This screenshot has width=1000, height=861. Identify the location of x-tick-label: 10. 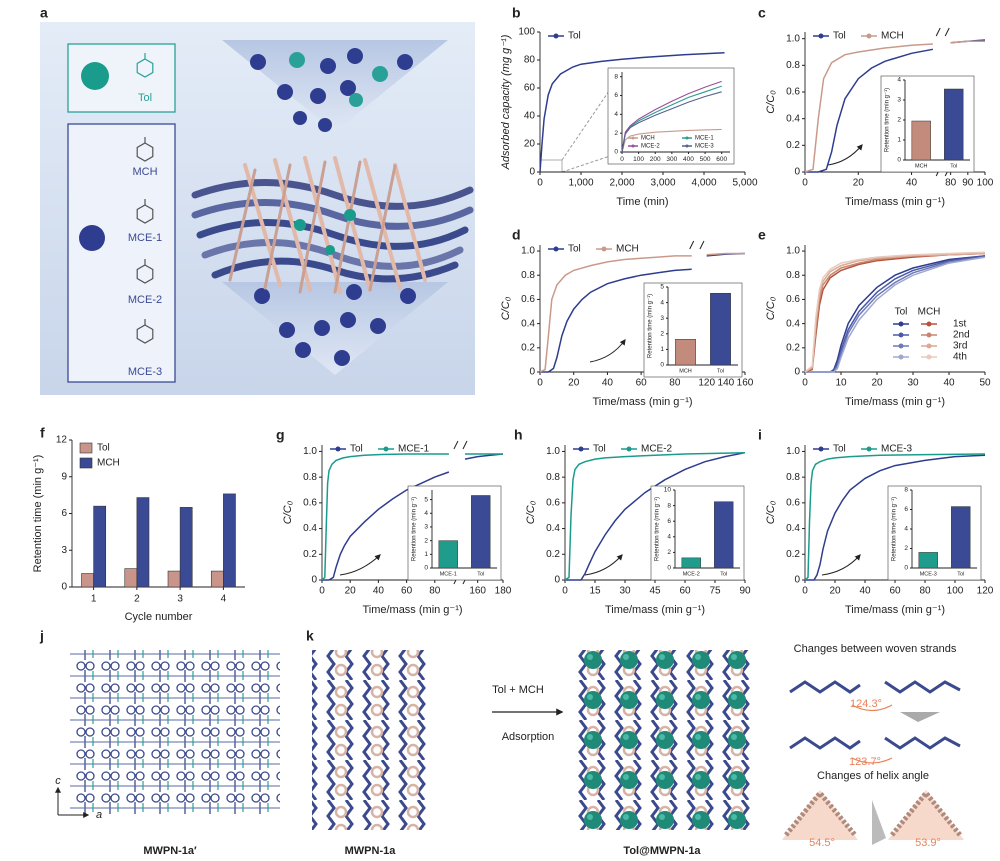
(841, 383).